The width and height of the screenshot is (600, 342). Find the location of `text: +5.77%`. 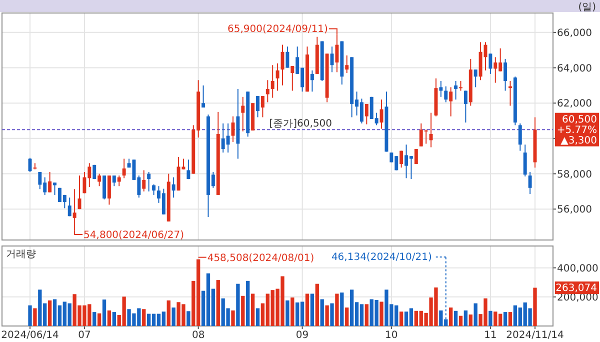

text: +5.77% is located at coordinates (576, 130).